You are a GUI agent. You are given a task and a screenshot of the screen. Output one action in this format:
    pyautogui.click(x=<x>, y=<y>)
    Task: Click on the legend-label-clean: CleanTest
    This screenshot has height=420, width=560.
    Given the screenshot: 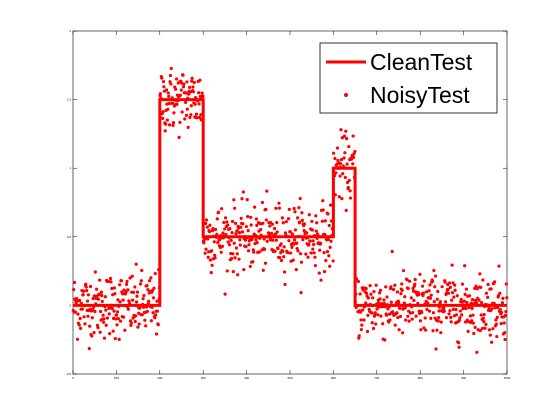 What is the action you would take?
    pyautogui.click(x=421, y=62)
    